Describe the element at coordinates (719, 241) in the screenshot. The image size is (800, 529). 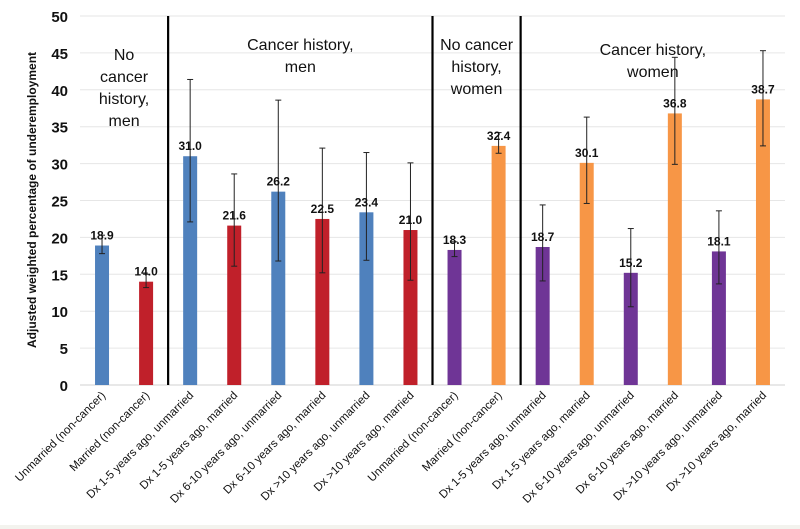
I see `value-label: 18.1` at that location.